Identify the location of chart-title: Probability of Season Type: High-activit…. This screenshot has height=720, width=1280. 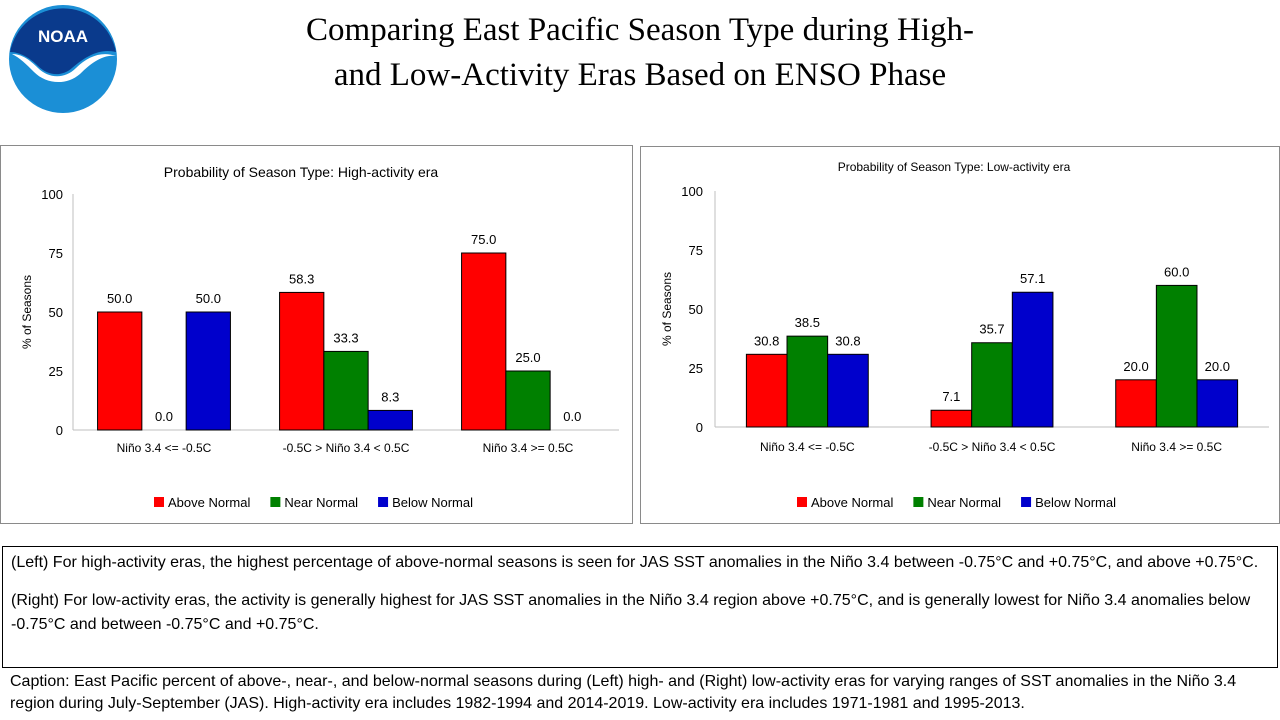
(301, 172).